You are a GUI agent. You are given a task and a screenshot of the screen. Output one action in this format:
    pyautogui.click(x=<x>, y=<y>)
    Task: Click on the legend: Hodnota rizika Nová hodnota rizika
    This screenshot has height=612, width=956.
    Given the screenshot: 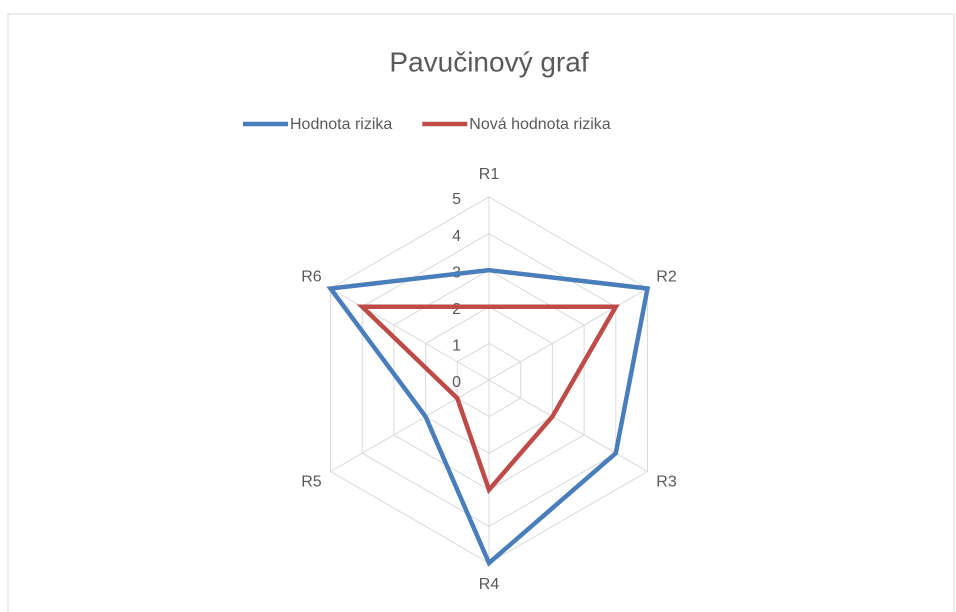 What is the action you would take?
    pyautogui.click(x=427, y=124)
    